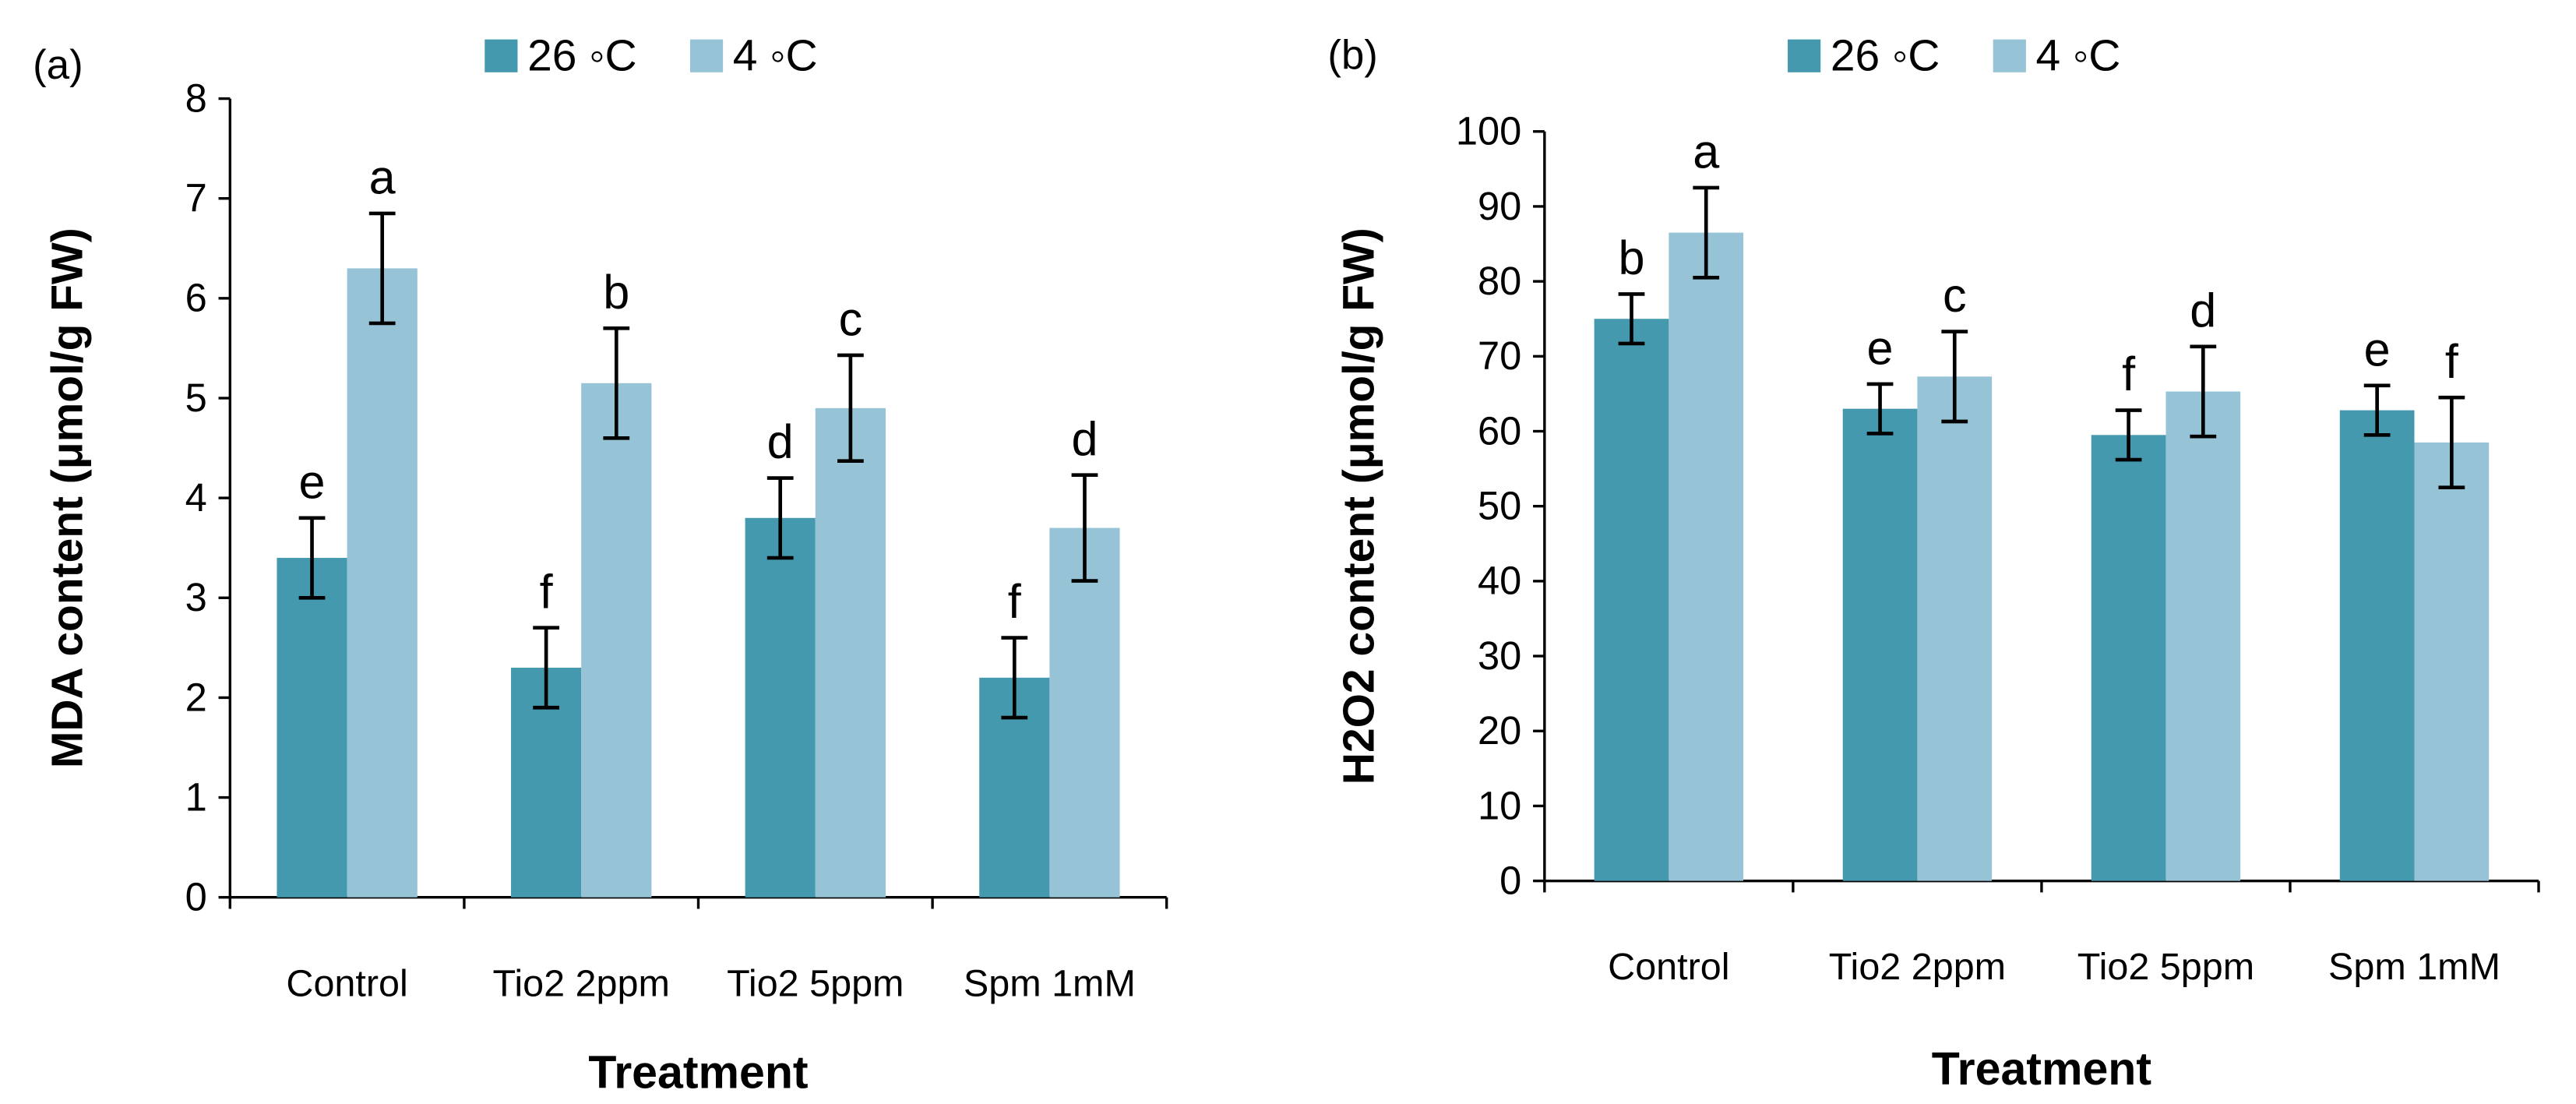 This screenshot has width=2576, height=1104. Describe the element at coordinates (196, 697) in the screenshot. I see `y-tick-label: 2` at that location.